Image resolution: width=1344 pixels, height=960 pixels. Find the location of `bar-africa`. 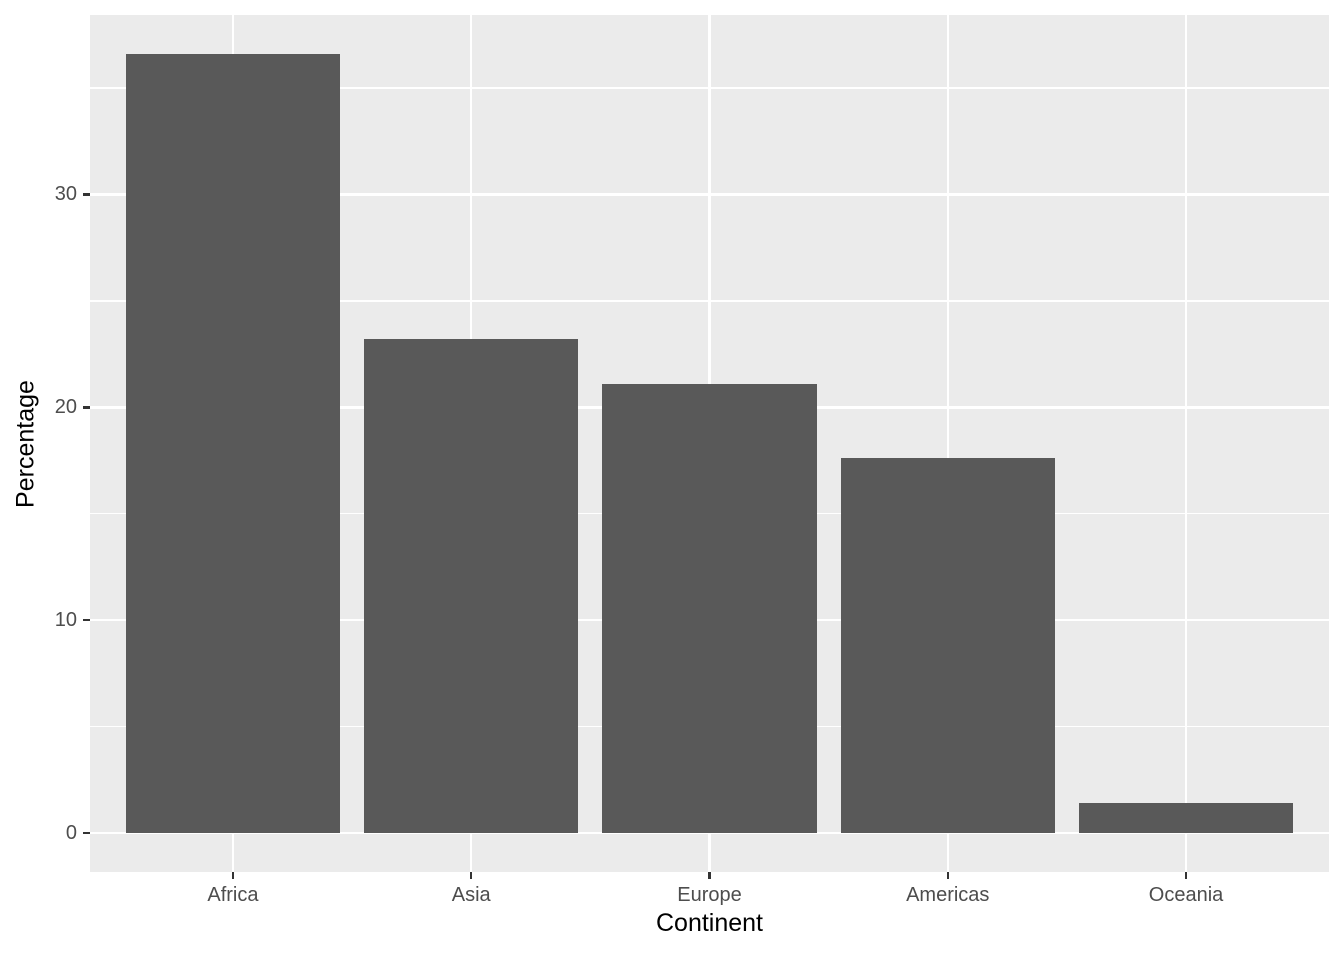

bar-africa is located at coordinates (233, 443).